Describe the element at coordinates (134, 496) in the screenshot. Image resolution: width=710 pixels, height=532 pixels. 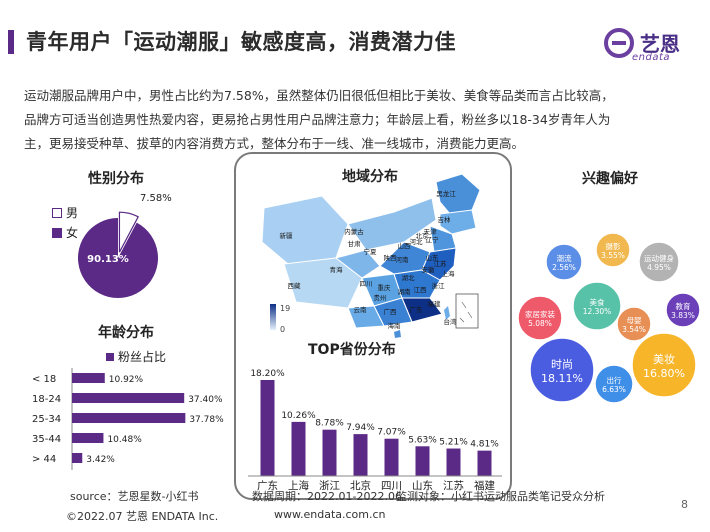
I see `footer-source: source：艺恩星数-小红书` at that location.